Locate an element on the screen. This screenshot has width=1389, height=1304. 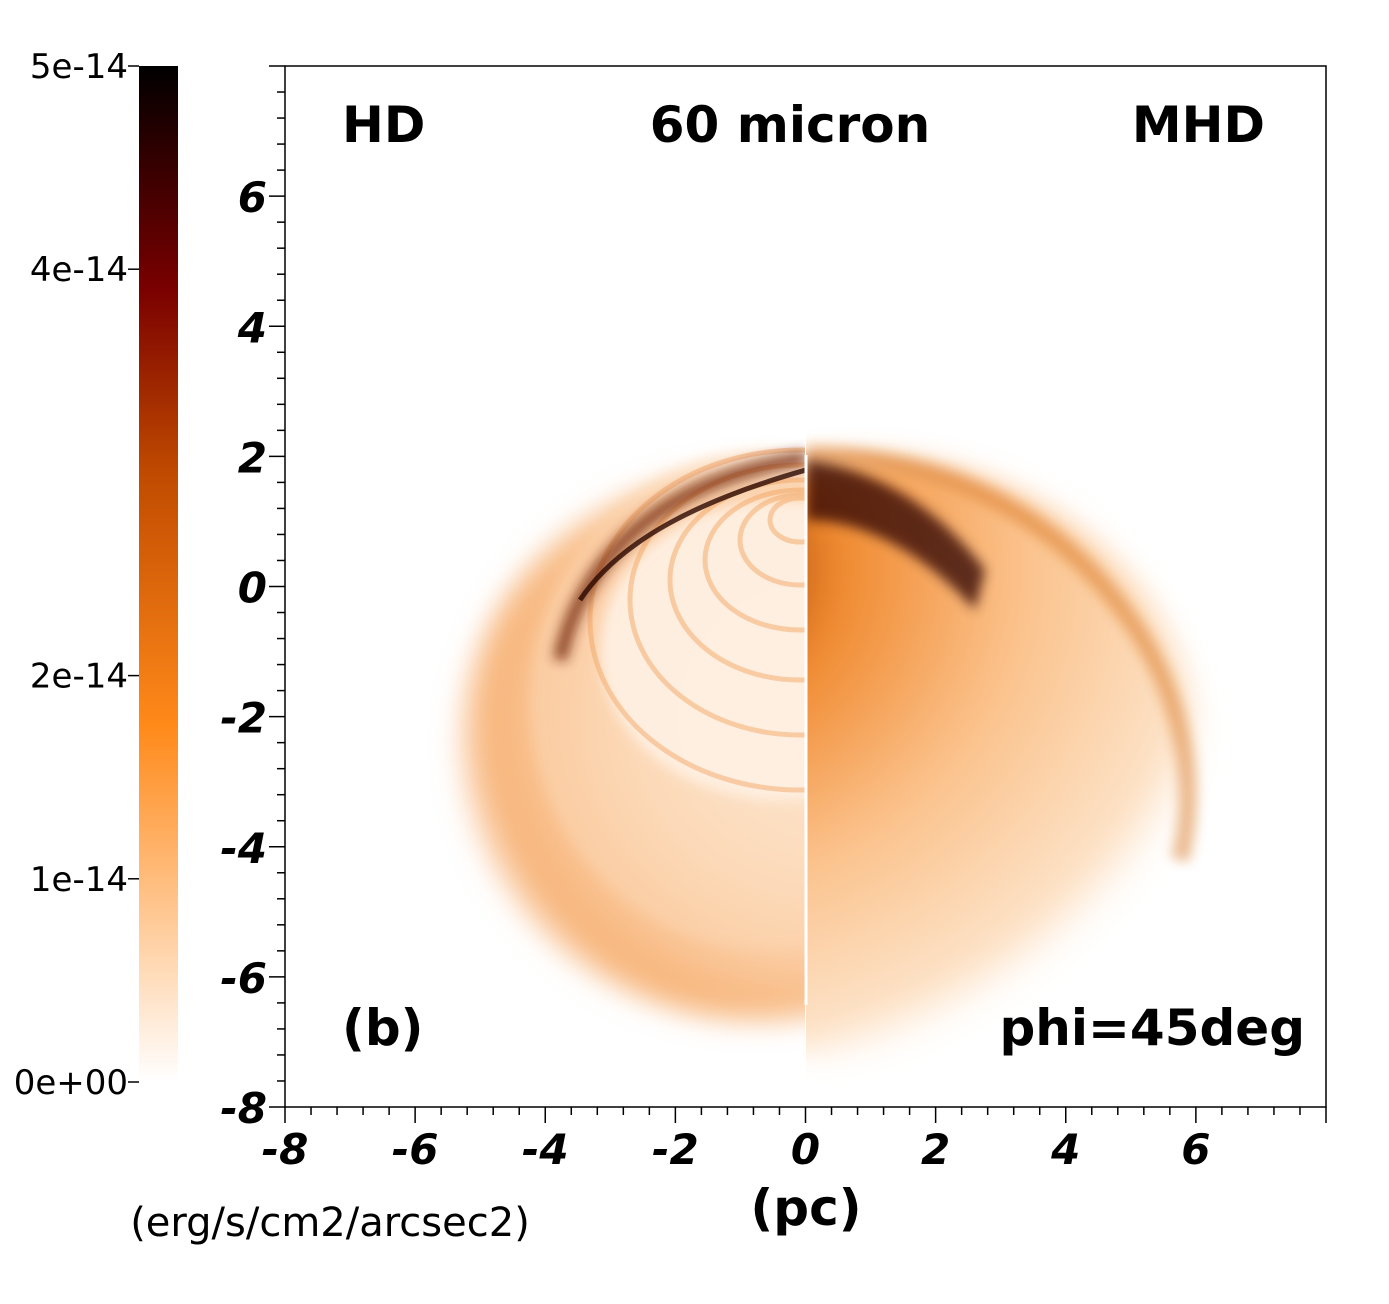
y-axis-ticks: -8 -6 -4 -2 0 2 4 6 is located at coordinates (252, 599).